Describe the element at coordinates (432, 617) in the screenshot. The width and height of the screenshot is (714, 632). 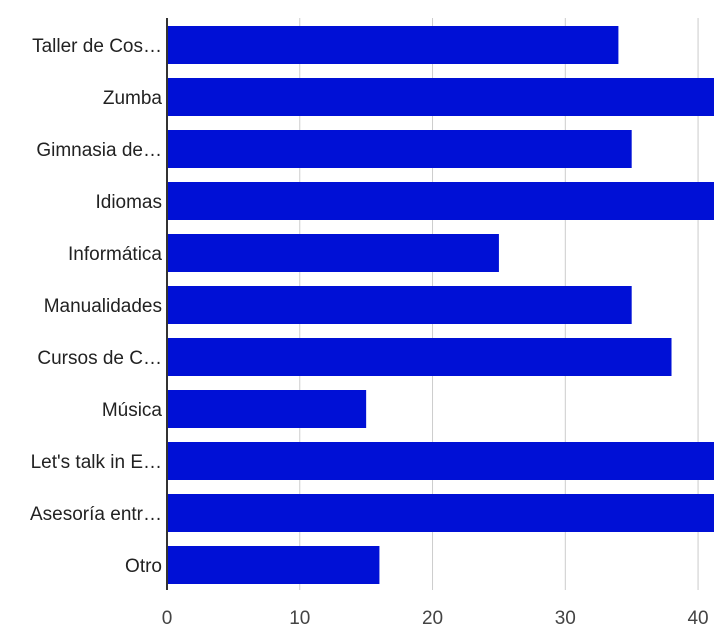
I see `x-tick-label: 20` at that location.